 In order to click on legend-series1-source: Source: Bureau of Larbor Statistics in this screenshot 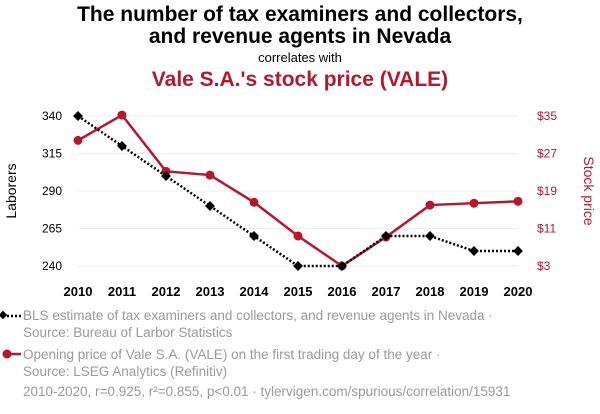, I will do `click(128, 332)`.